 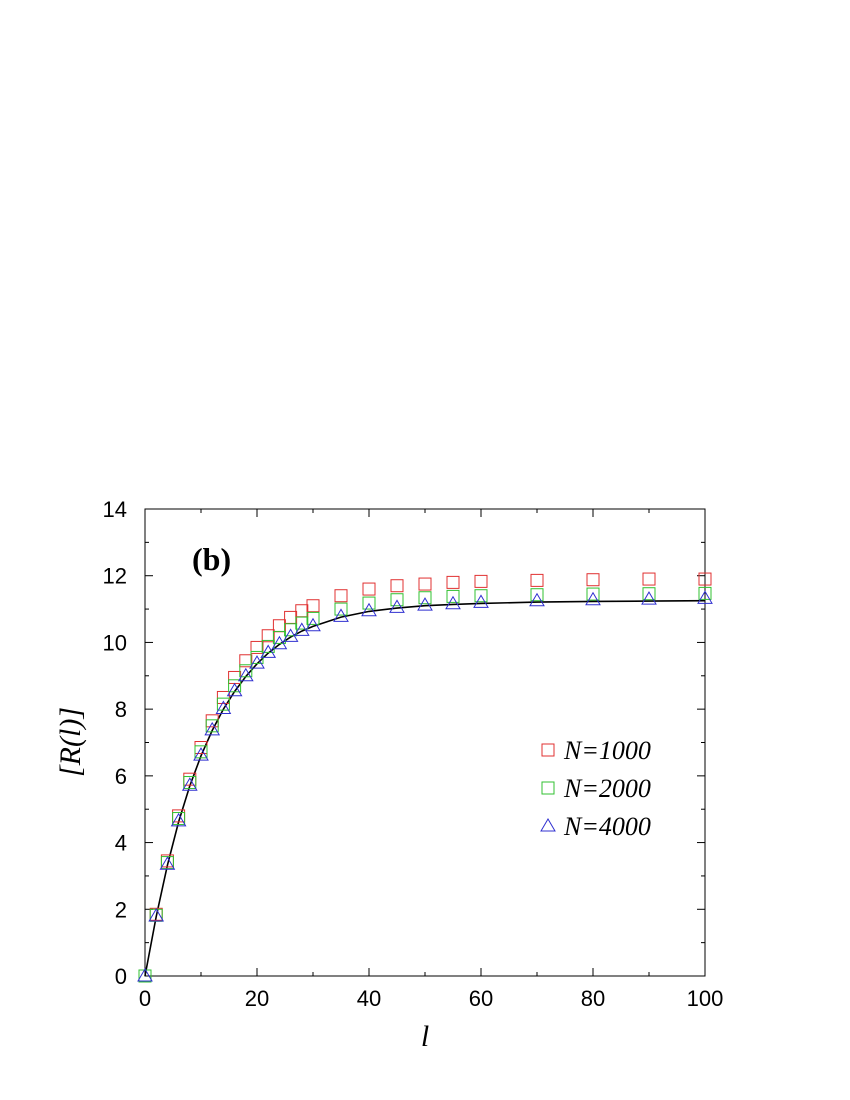 What do you see at coordinates (121, 709) in the screenshot?
I see `y-tick-label: 8` at bounding box center [121, 709].